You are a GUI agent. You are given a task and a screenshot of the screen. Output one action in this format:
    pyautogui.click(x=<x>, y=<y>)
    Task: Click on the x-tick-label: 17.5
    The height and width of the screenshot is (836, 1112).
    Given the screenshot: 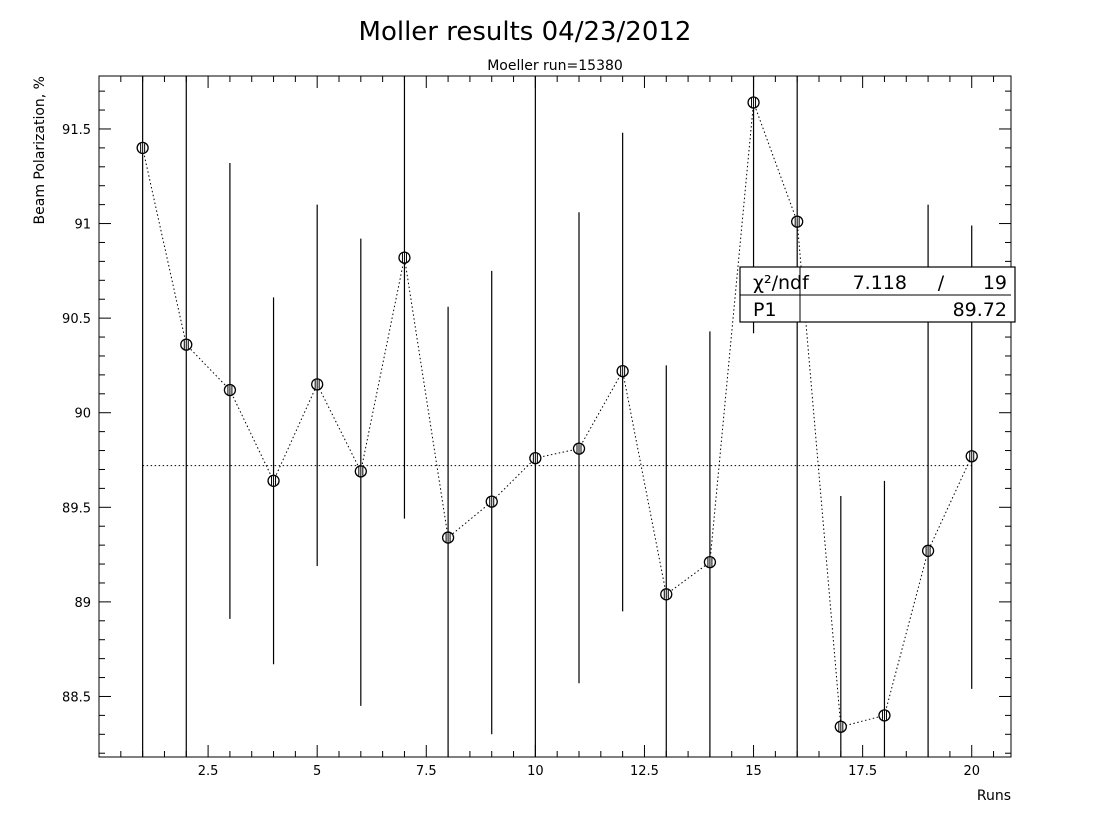 What is the action you would take?
    pyautogui.click(x=862, y=771)
    